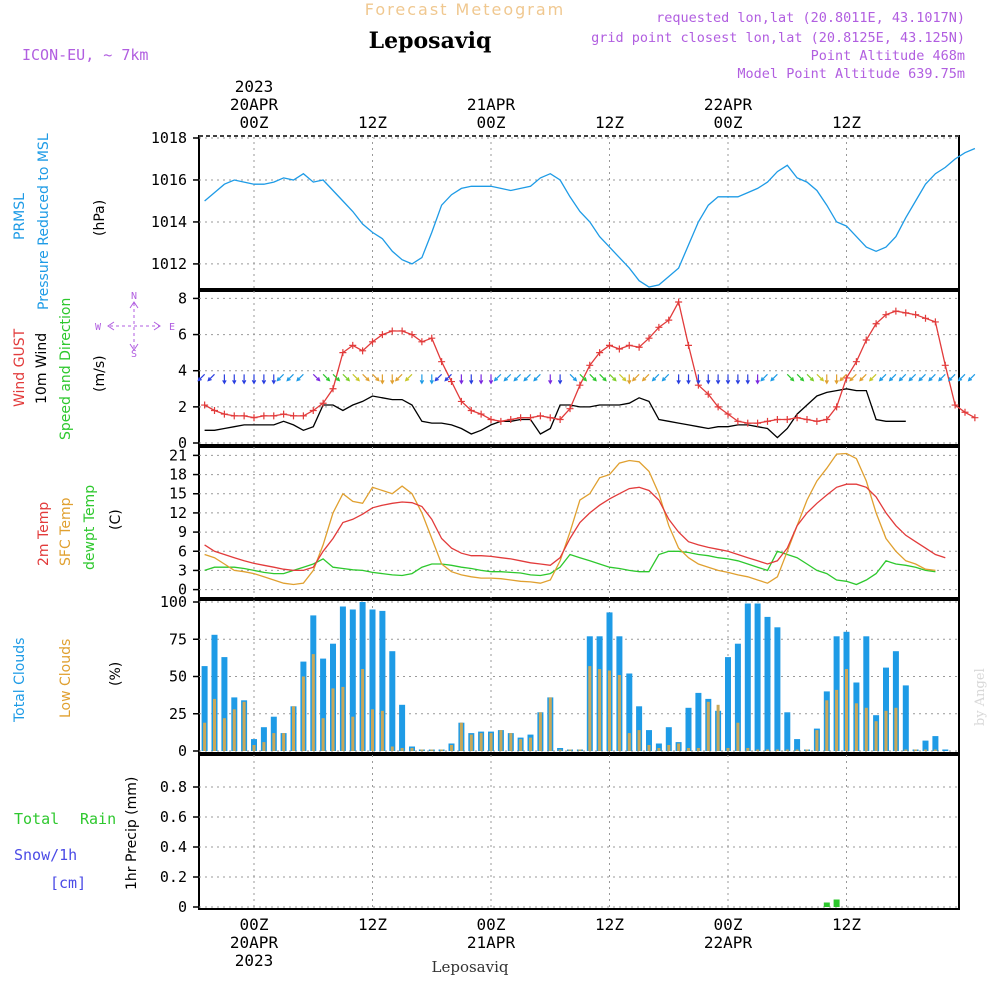 This screenshot has height=1000, width=1000. Describe the element at coordinates (169, 264) in the screenshot. I see `pressure-ytick-label: 1012` at that location.